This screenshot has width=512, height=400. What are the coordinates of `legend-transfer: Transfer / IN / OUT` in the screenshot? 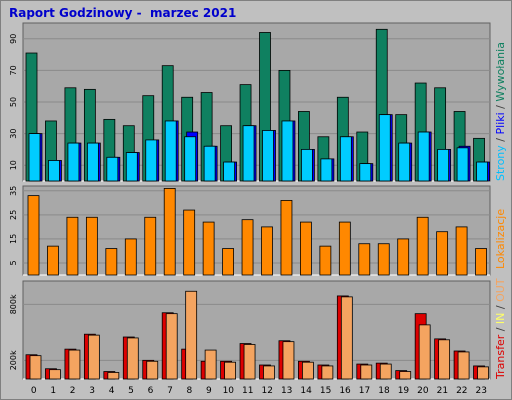 It's located at (500, 328).